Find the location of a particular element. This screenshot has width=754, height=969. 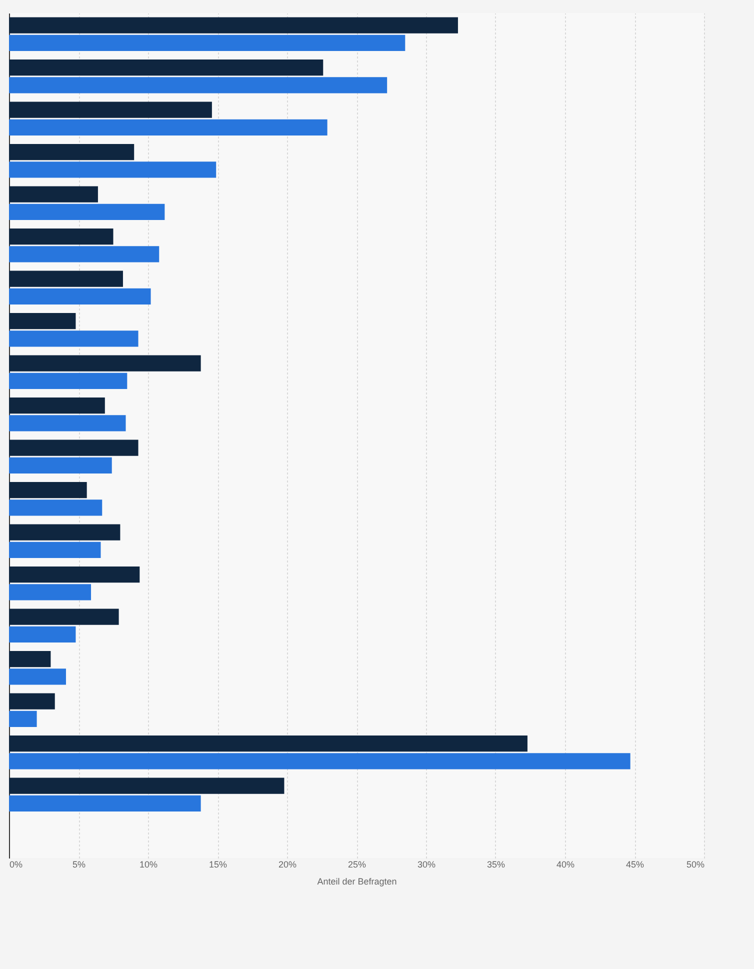

x-tick-label: 10% is located at coordinates (148, 865).